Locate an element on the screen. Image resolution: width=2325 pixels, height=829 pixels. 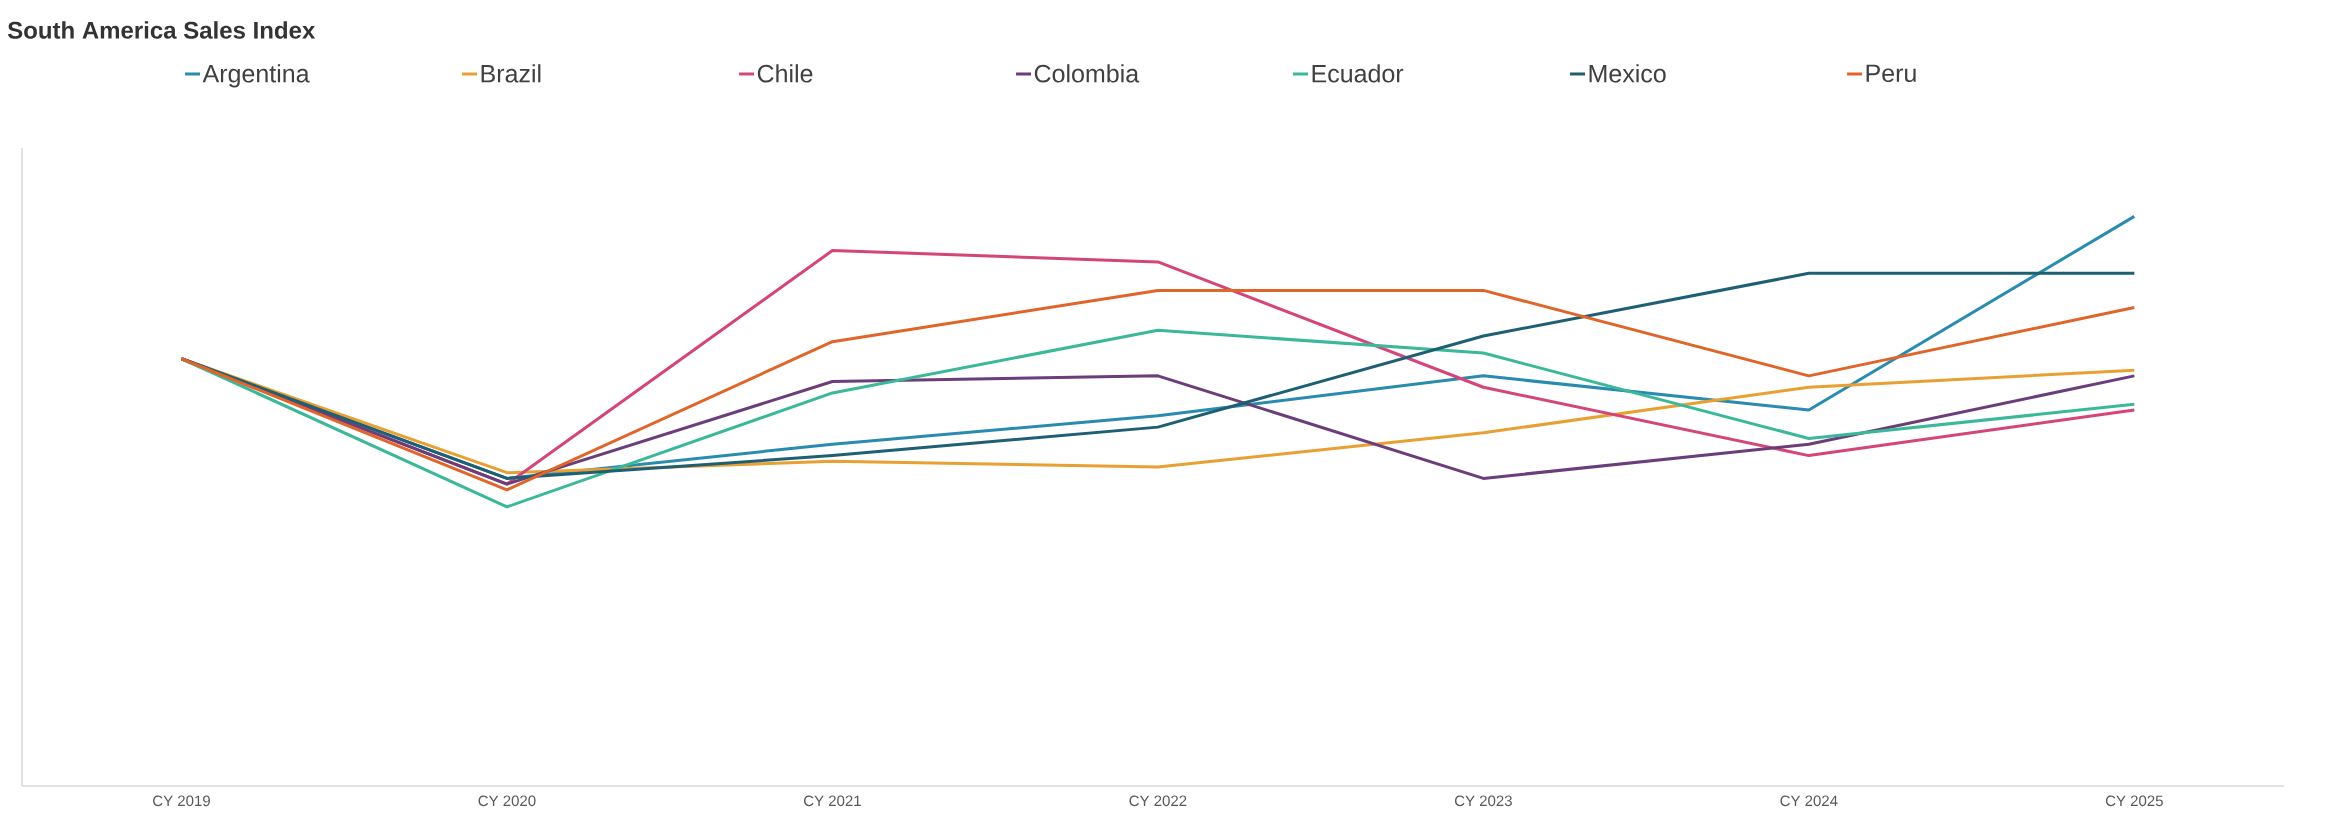
legend-label: Chile is located at coordinates (785, 73).